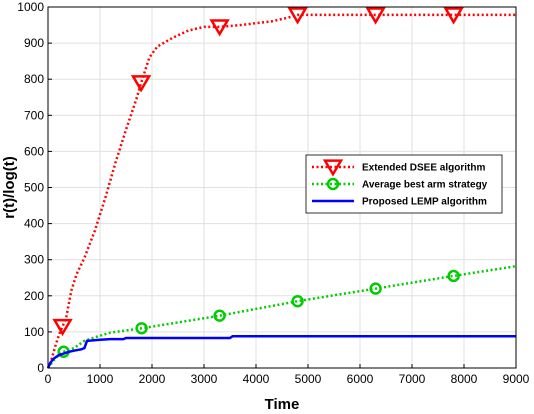 The width and height of the screenshot is (534, 414). I want to click on x-tick-label: 6000, so click(360, 379).